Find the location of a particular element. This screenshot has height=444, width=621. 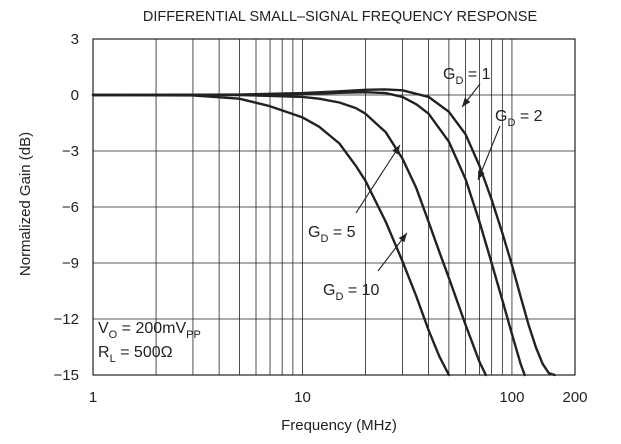

x-tick-label: 200 is located at coordinates (574, 397).